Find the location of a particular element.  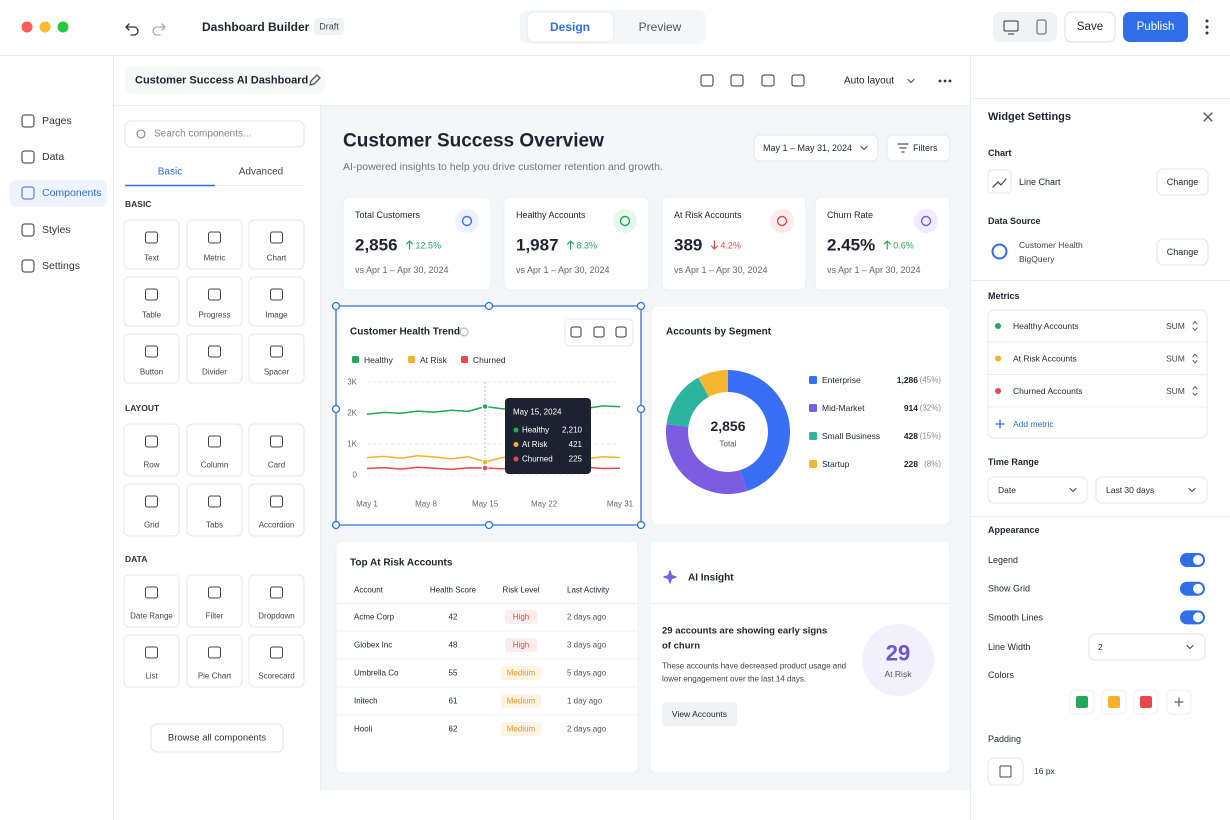

kpi-card is located at coordinates (417, 243).